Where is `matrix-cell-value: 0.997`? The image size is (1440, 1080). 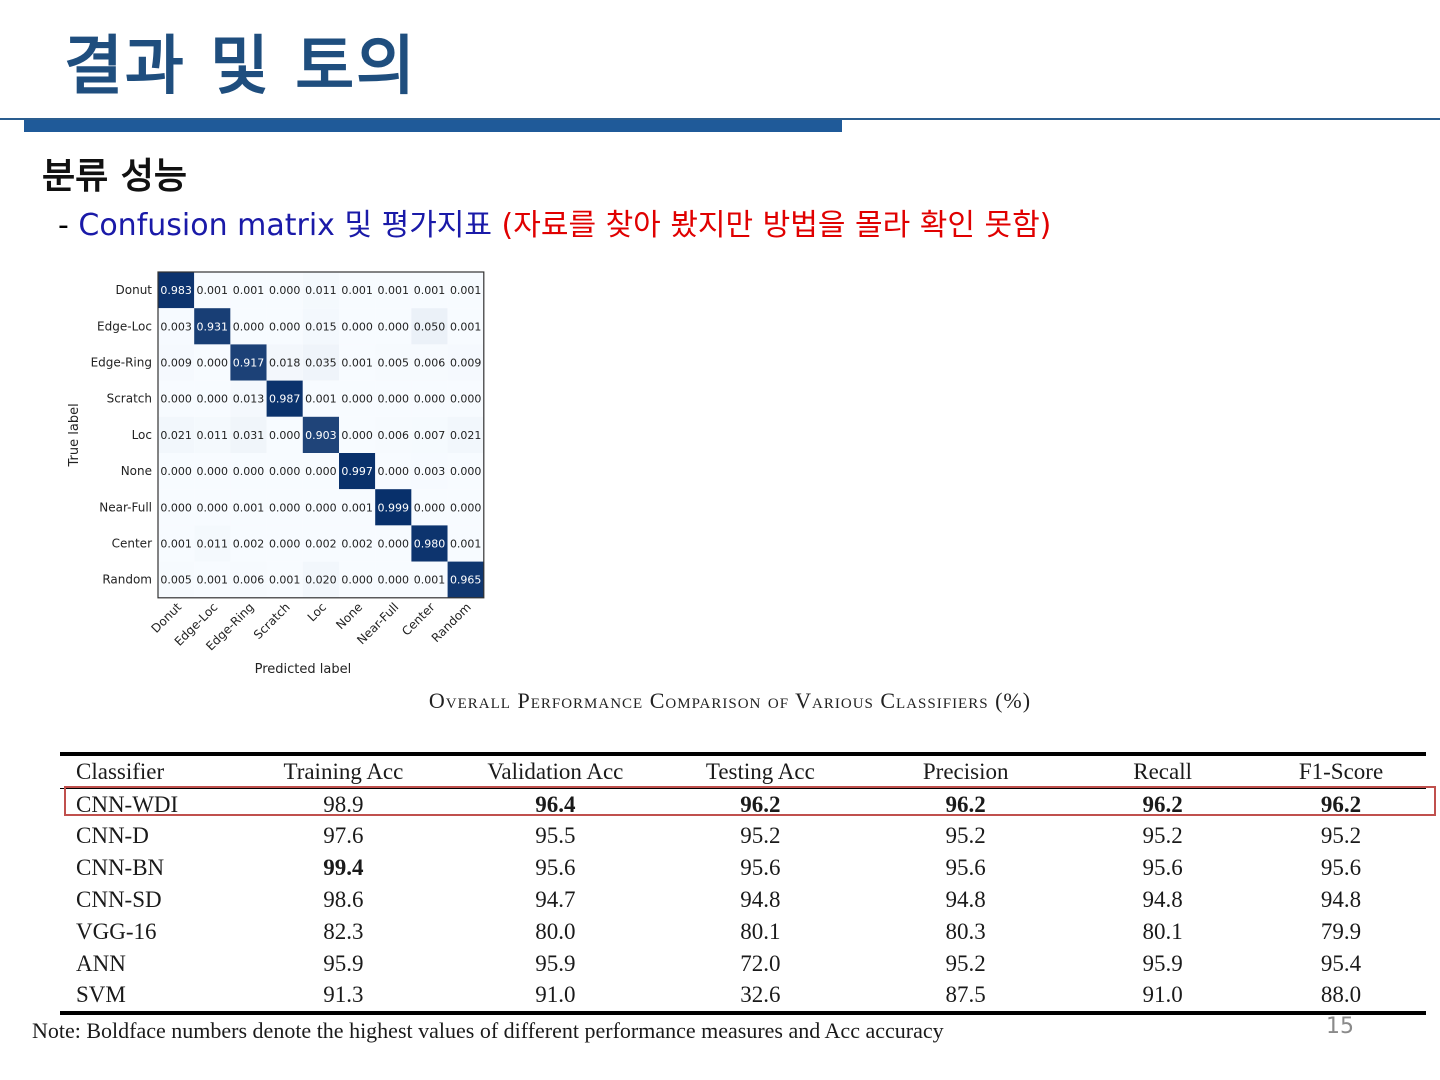 matrix-cell-value: 0.997 is located at coordinates (357, 471).